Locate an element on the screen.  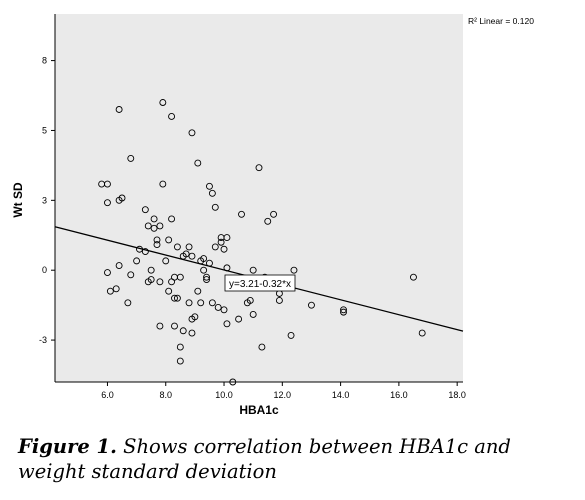
x-tick-label: 16.0 is located at coordinates (399, 395).